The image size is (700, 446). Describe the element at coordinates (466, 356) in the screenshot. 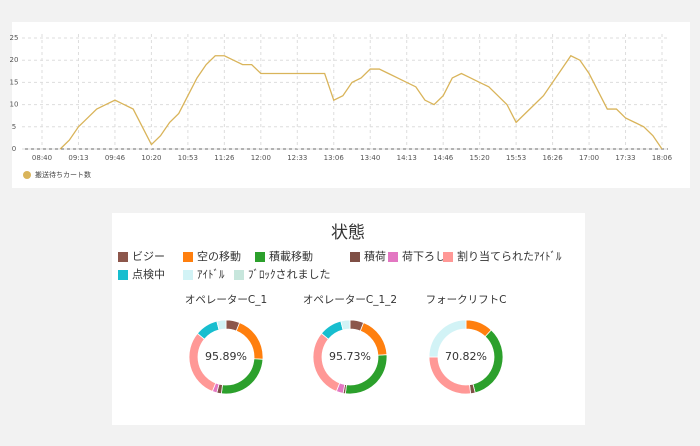

I see `center-label: 70.82%` at that location.